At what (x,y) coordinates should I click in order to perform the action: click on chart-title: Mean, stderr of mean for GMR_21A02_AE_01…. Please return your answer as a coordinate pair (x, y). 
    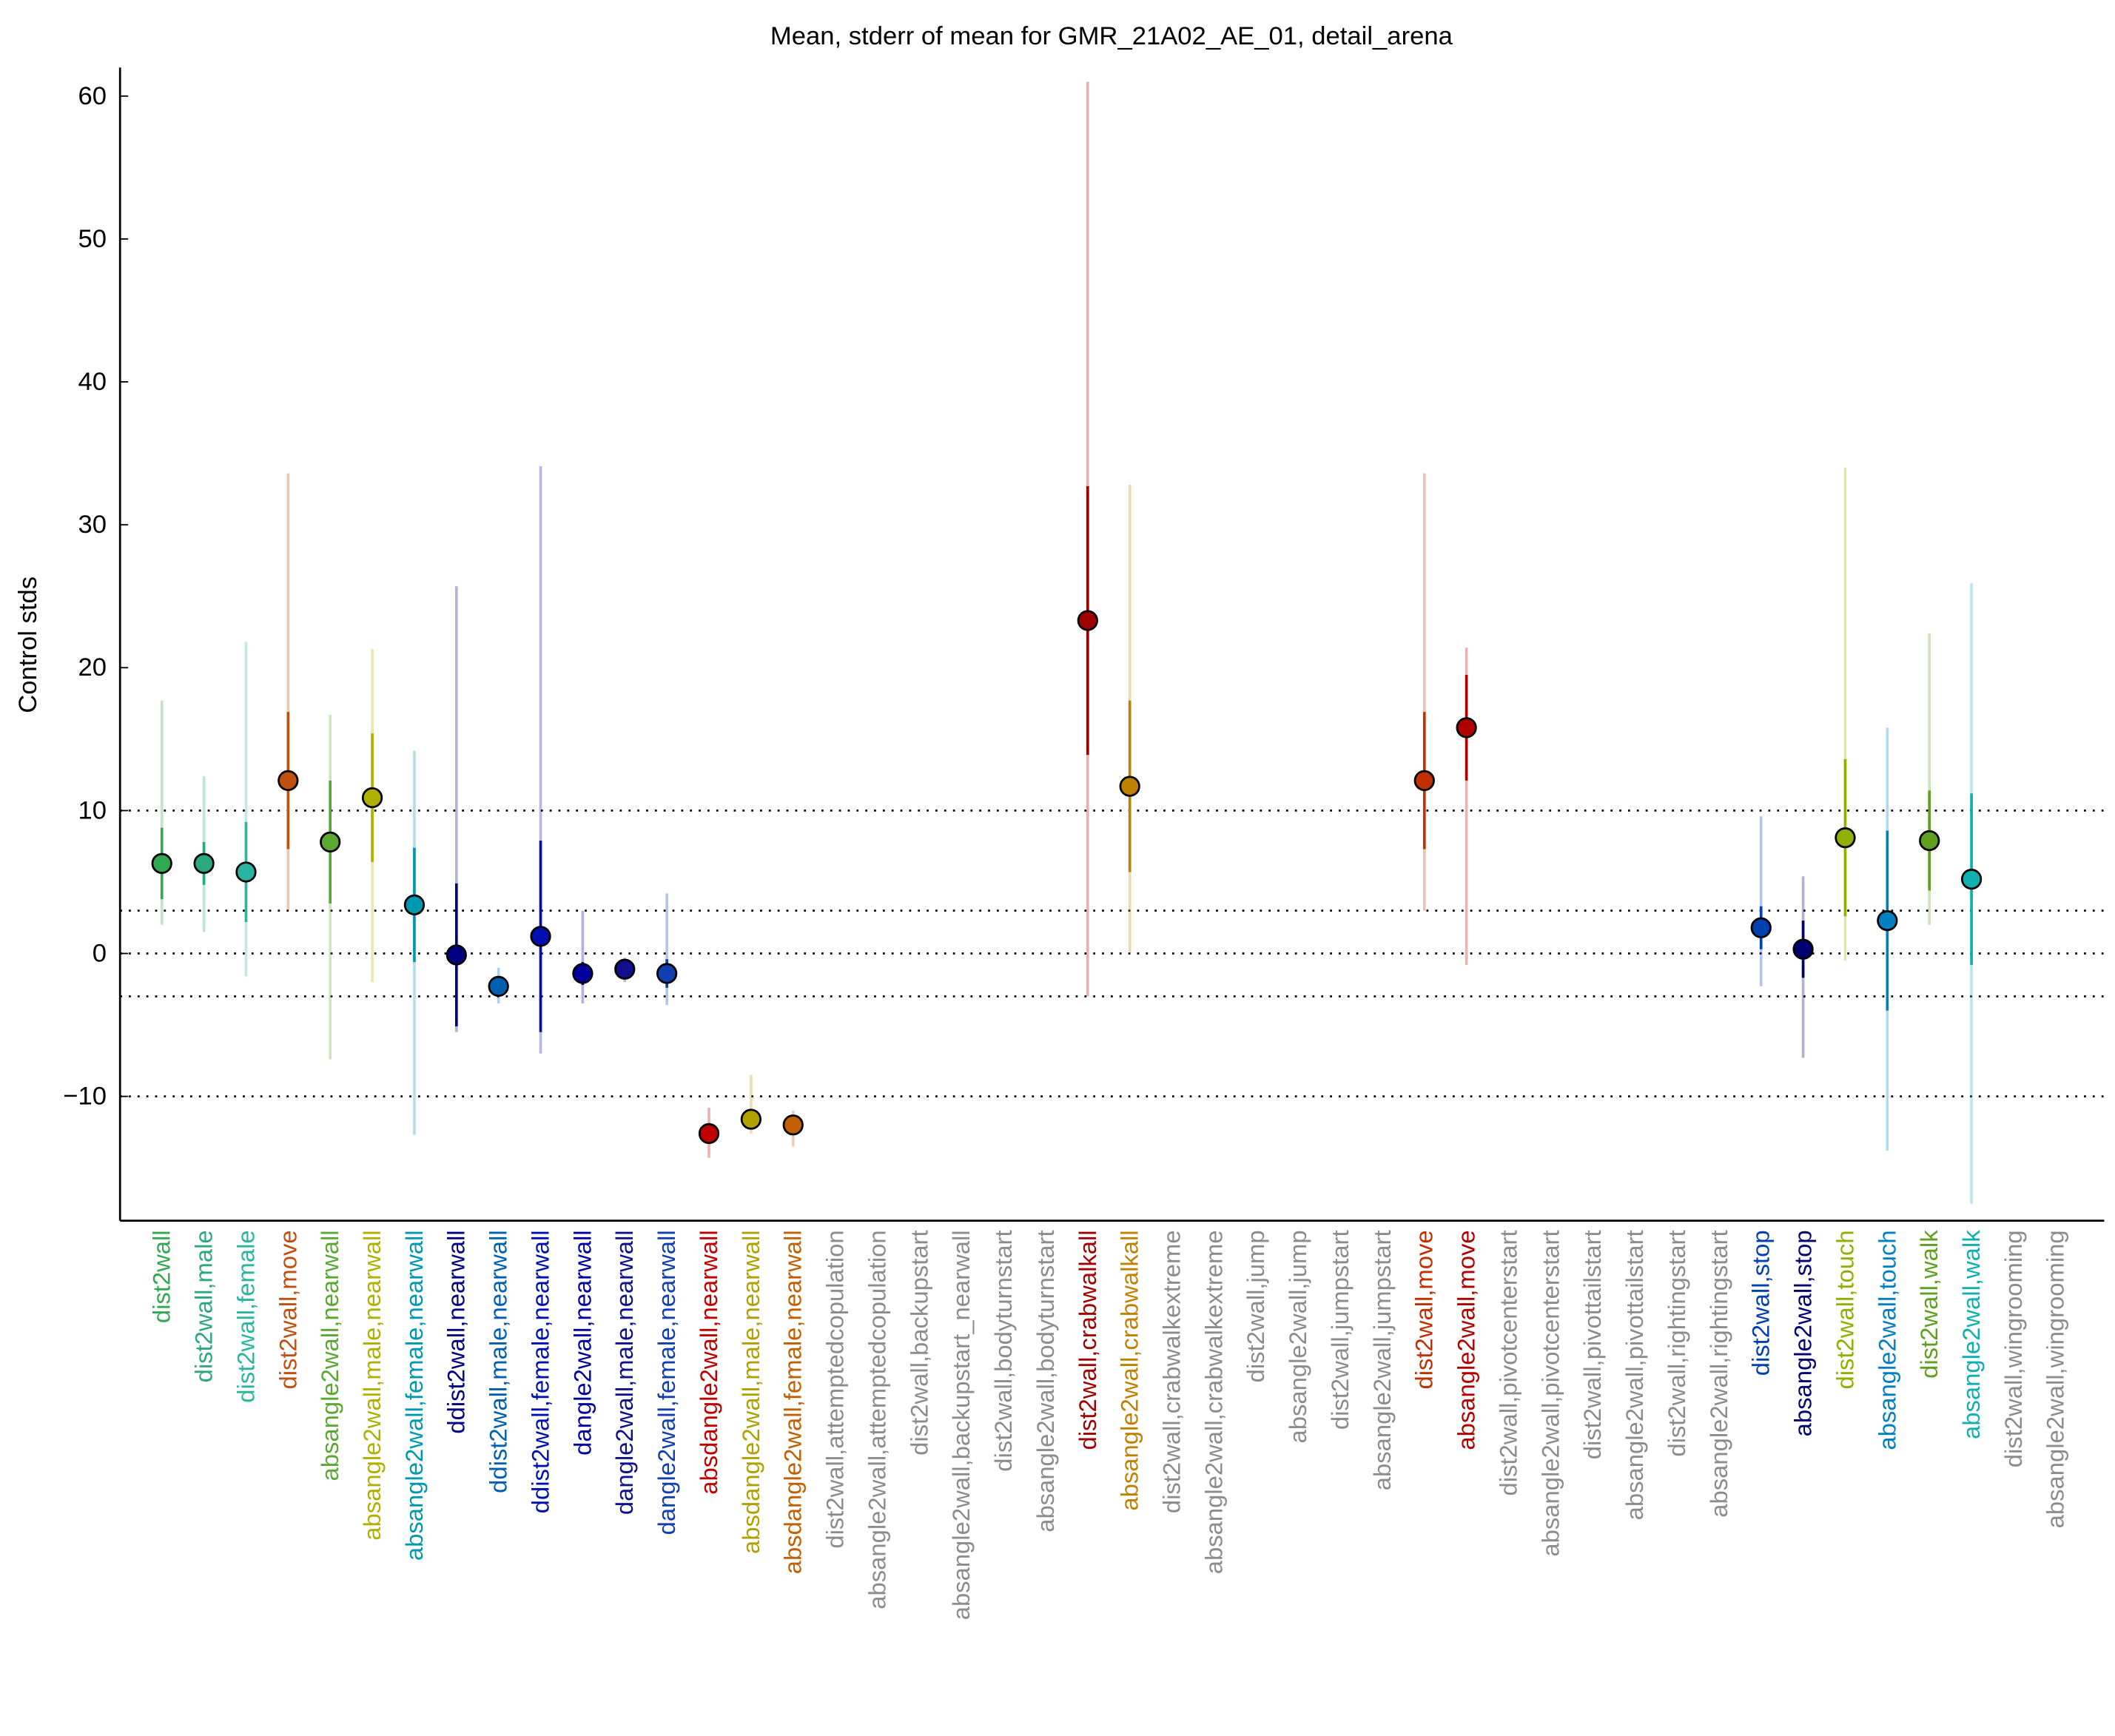
    Looking at the image, I should click on (1111, 36).